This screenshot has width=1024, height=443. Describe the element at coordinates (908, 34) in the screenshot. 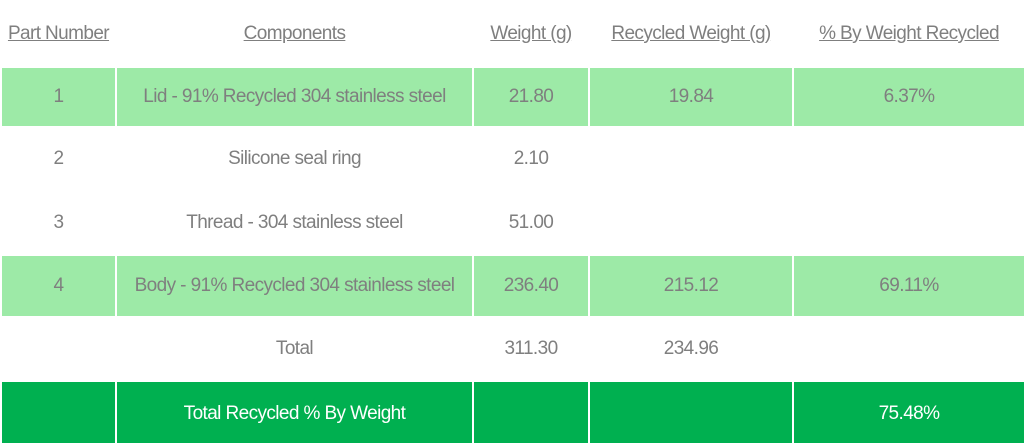

I see `column-header: % By Weight Recycled` at that location.